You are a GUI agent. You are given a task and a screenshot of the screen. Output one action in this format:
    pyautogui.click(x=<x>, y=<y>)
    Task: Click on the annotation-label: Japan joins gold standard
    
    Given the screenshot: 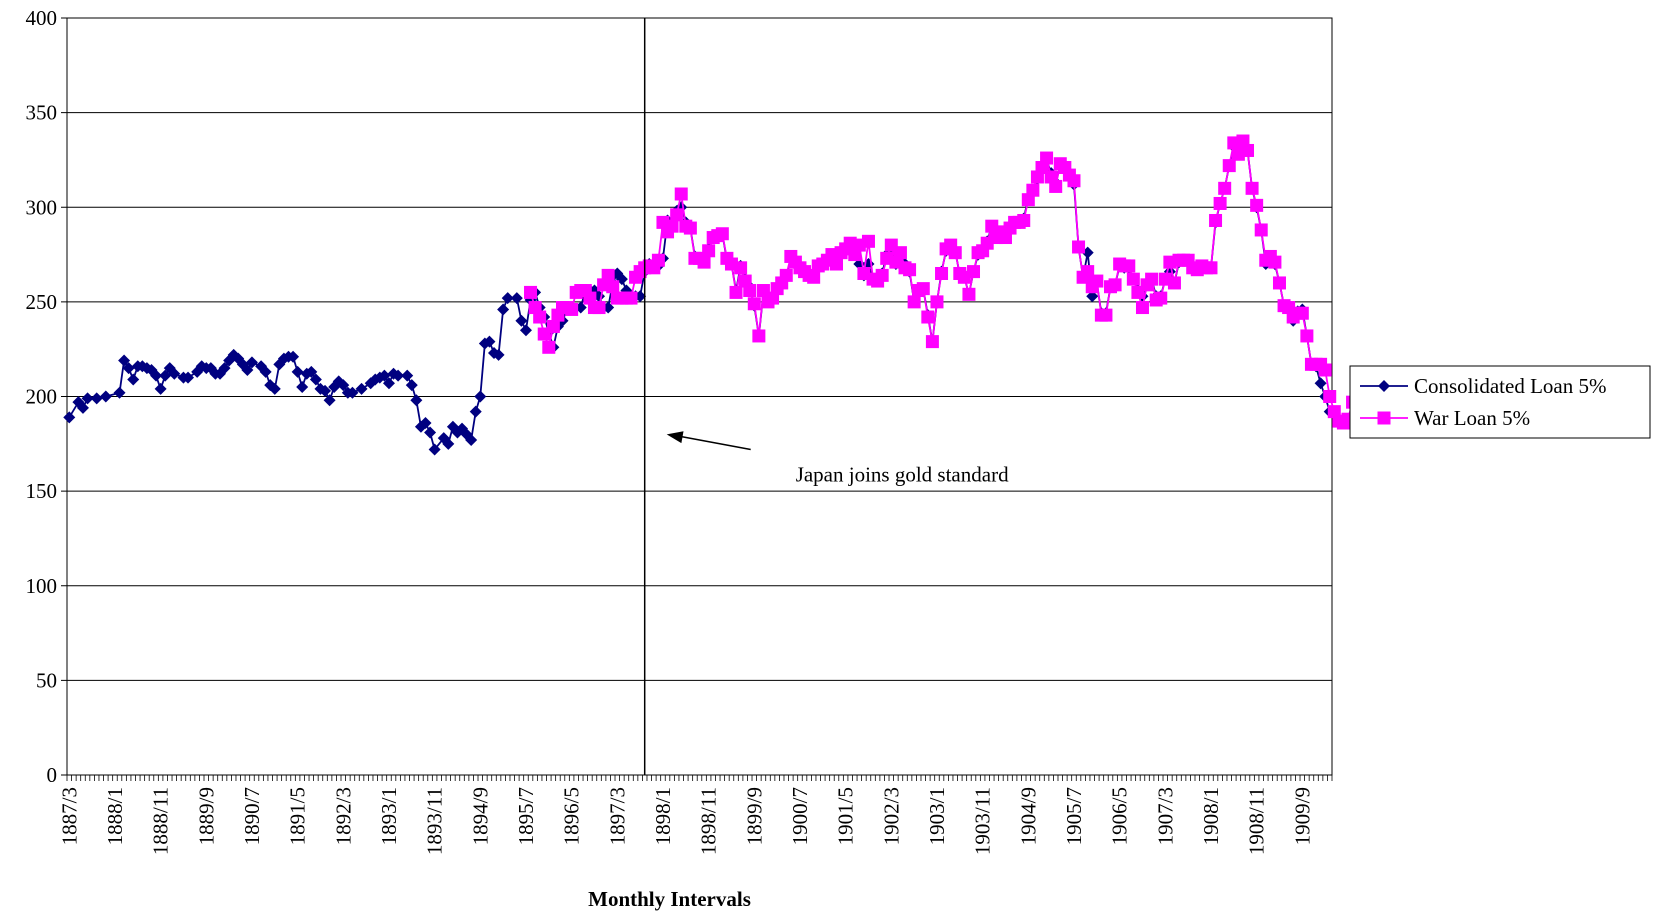 What is the action you would take?
    pyautogui.click(x=902, y=475)
    